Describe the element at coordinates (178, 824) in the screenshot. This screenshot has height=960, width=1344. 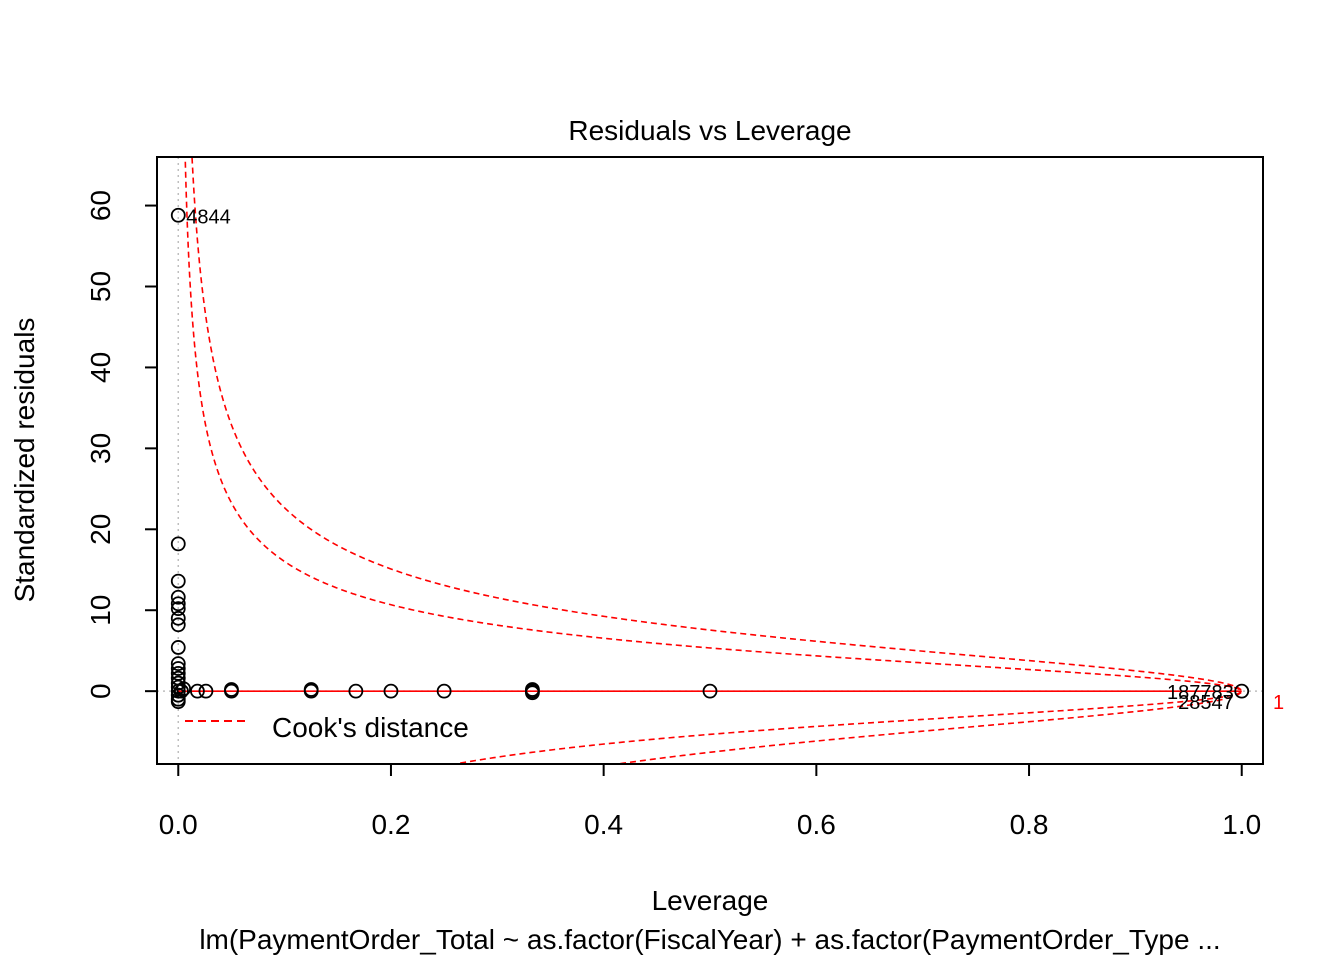
I see `x-tick-label: 0.0` at that location.